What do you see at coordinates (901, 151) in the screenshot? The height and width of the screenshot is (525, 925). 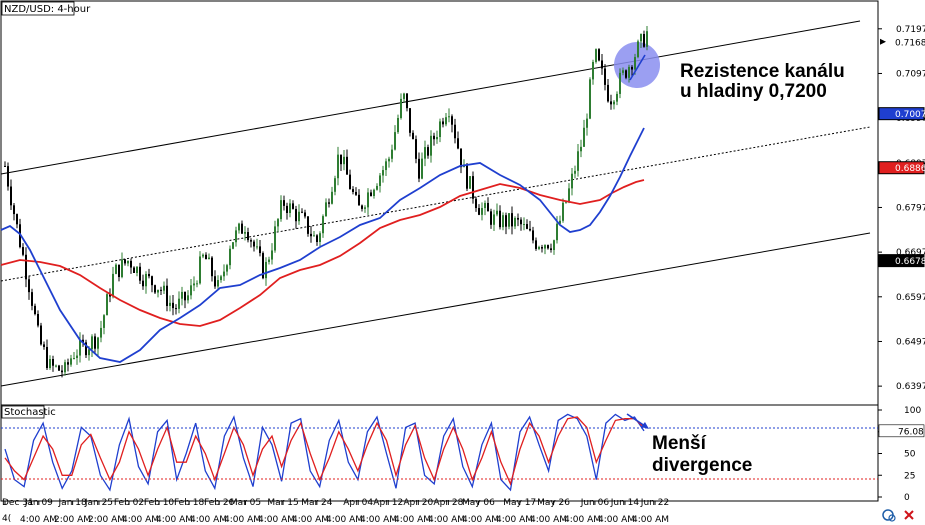 I see `price-markers: 0.7168 0.7007 0.6886 0.6678` at bounding box center [901, 151].